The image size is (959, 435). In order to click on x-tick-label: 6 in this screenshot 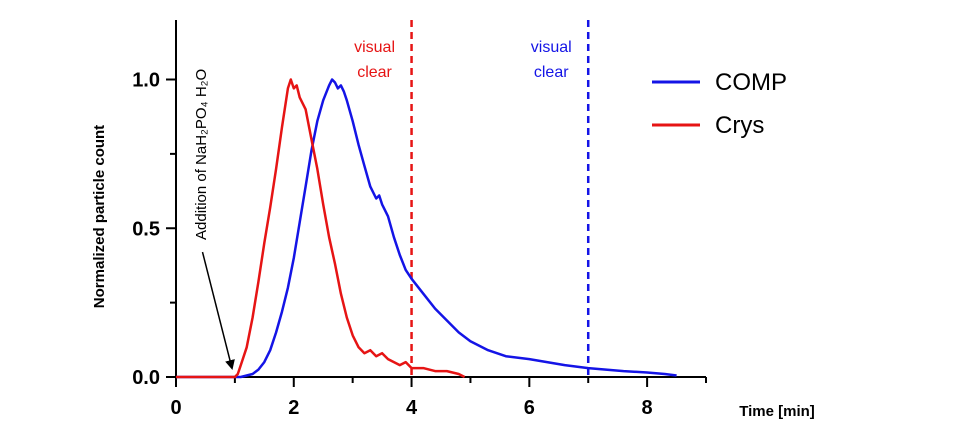, I will do `click(529, 408)`.